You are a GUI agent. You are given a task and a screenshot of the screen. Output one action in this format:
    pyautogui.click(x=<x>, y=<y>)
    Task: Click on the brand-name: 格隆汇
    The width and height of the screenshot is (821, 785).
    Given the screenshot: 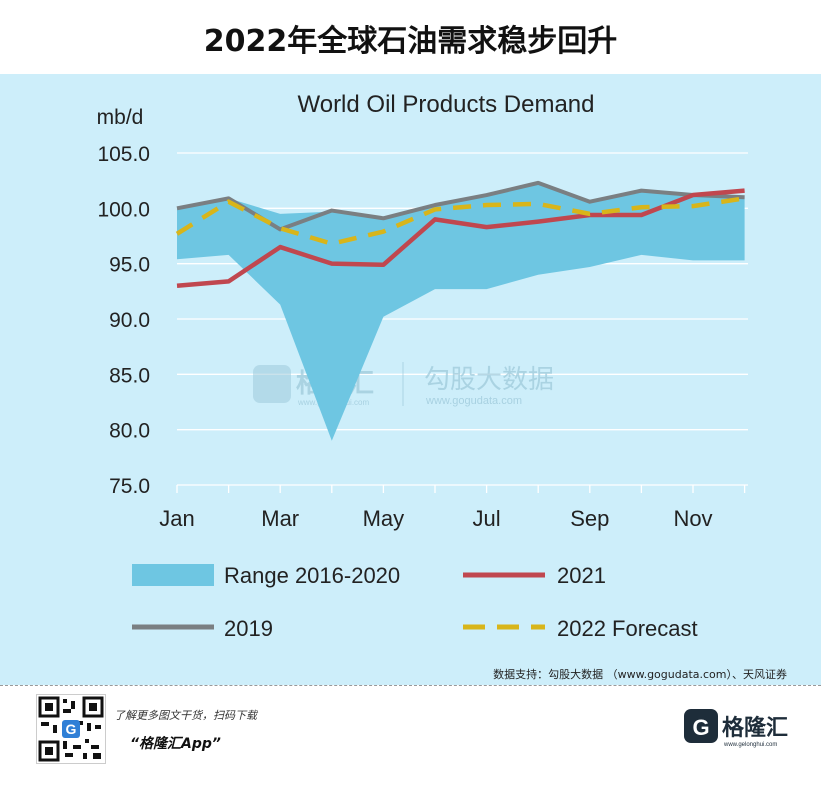 What is the action you would take?
    pyautogui.click(x=755, y=727)
    